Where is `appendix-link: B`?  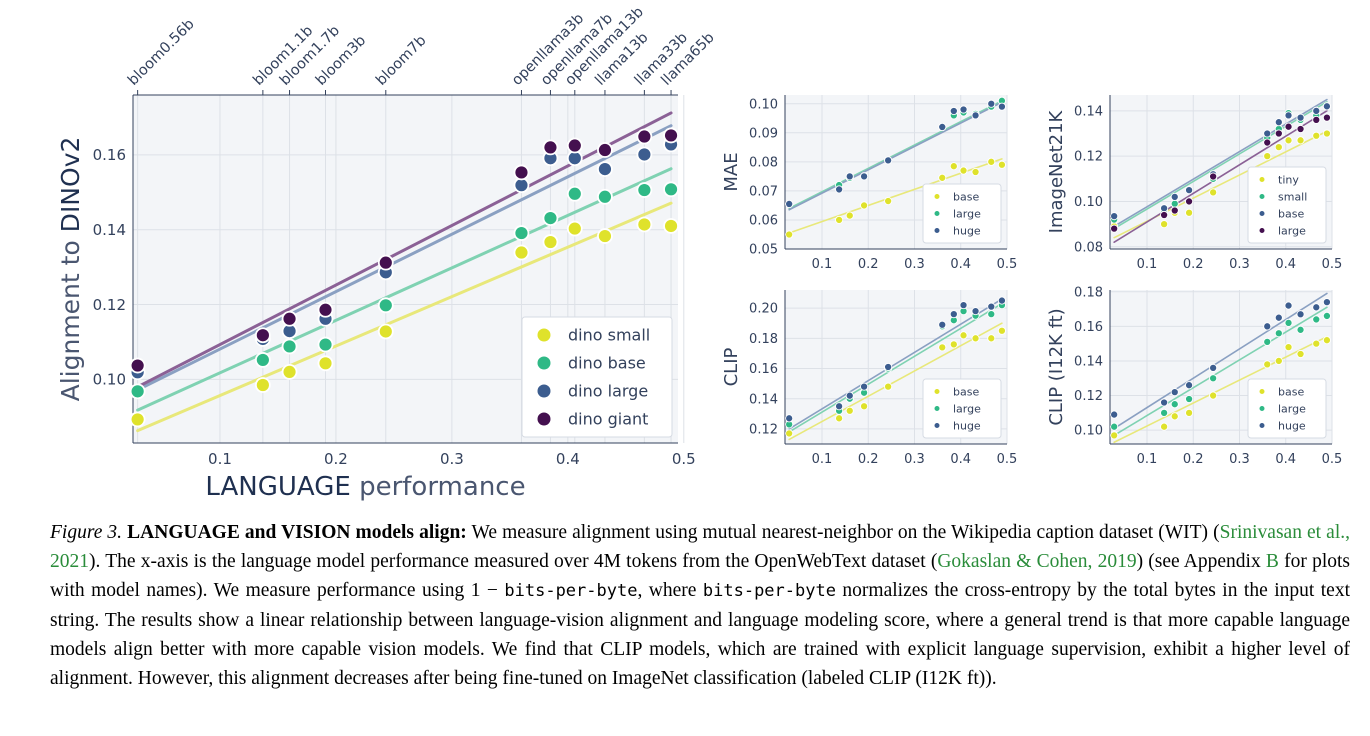 appendix-link: B is located at coordinates (1272, 561).